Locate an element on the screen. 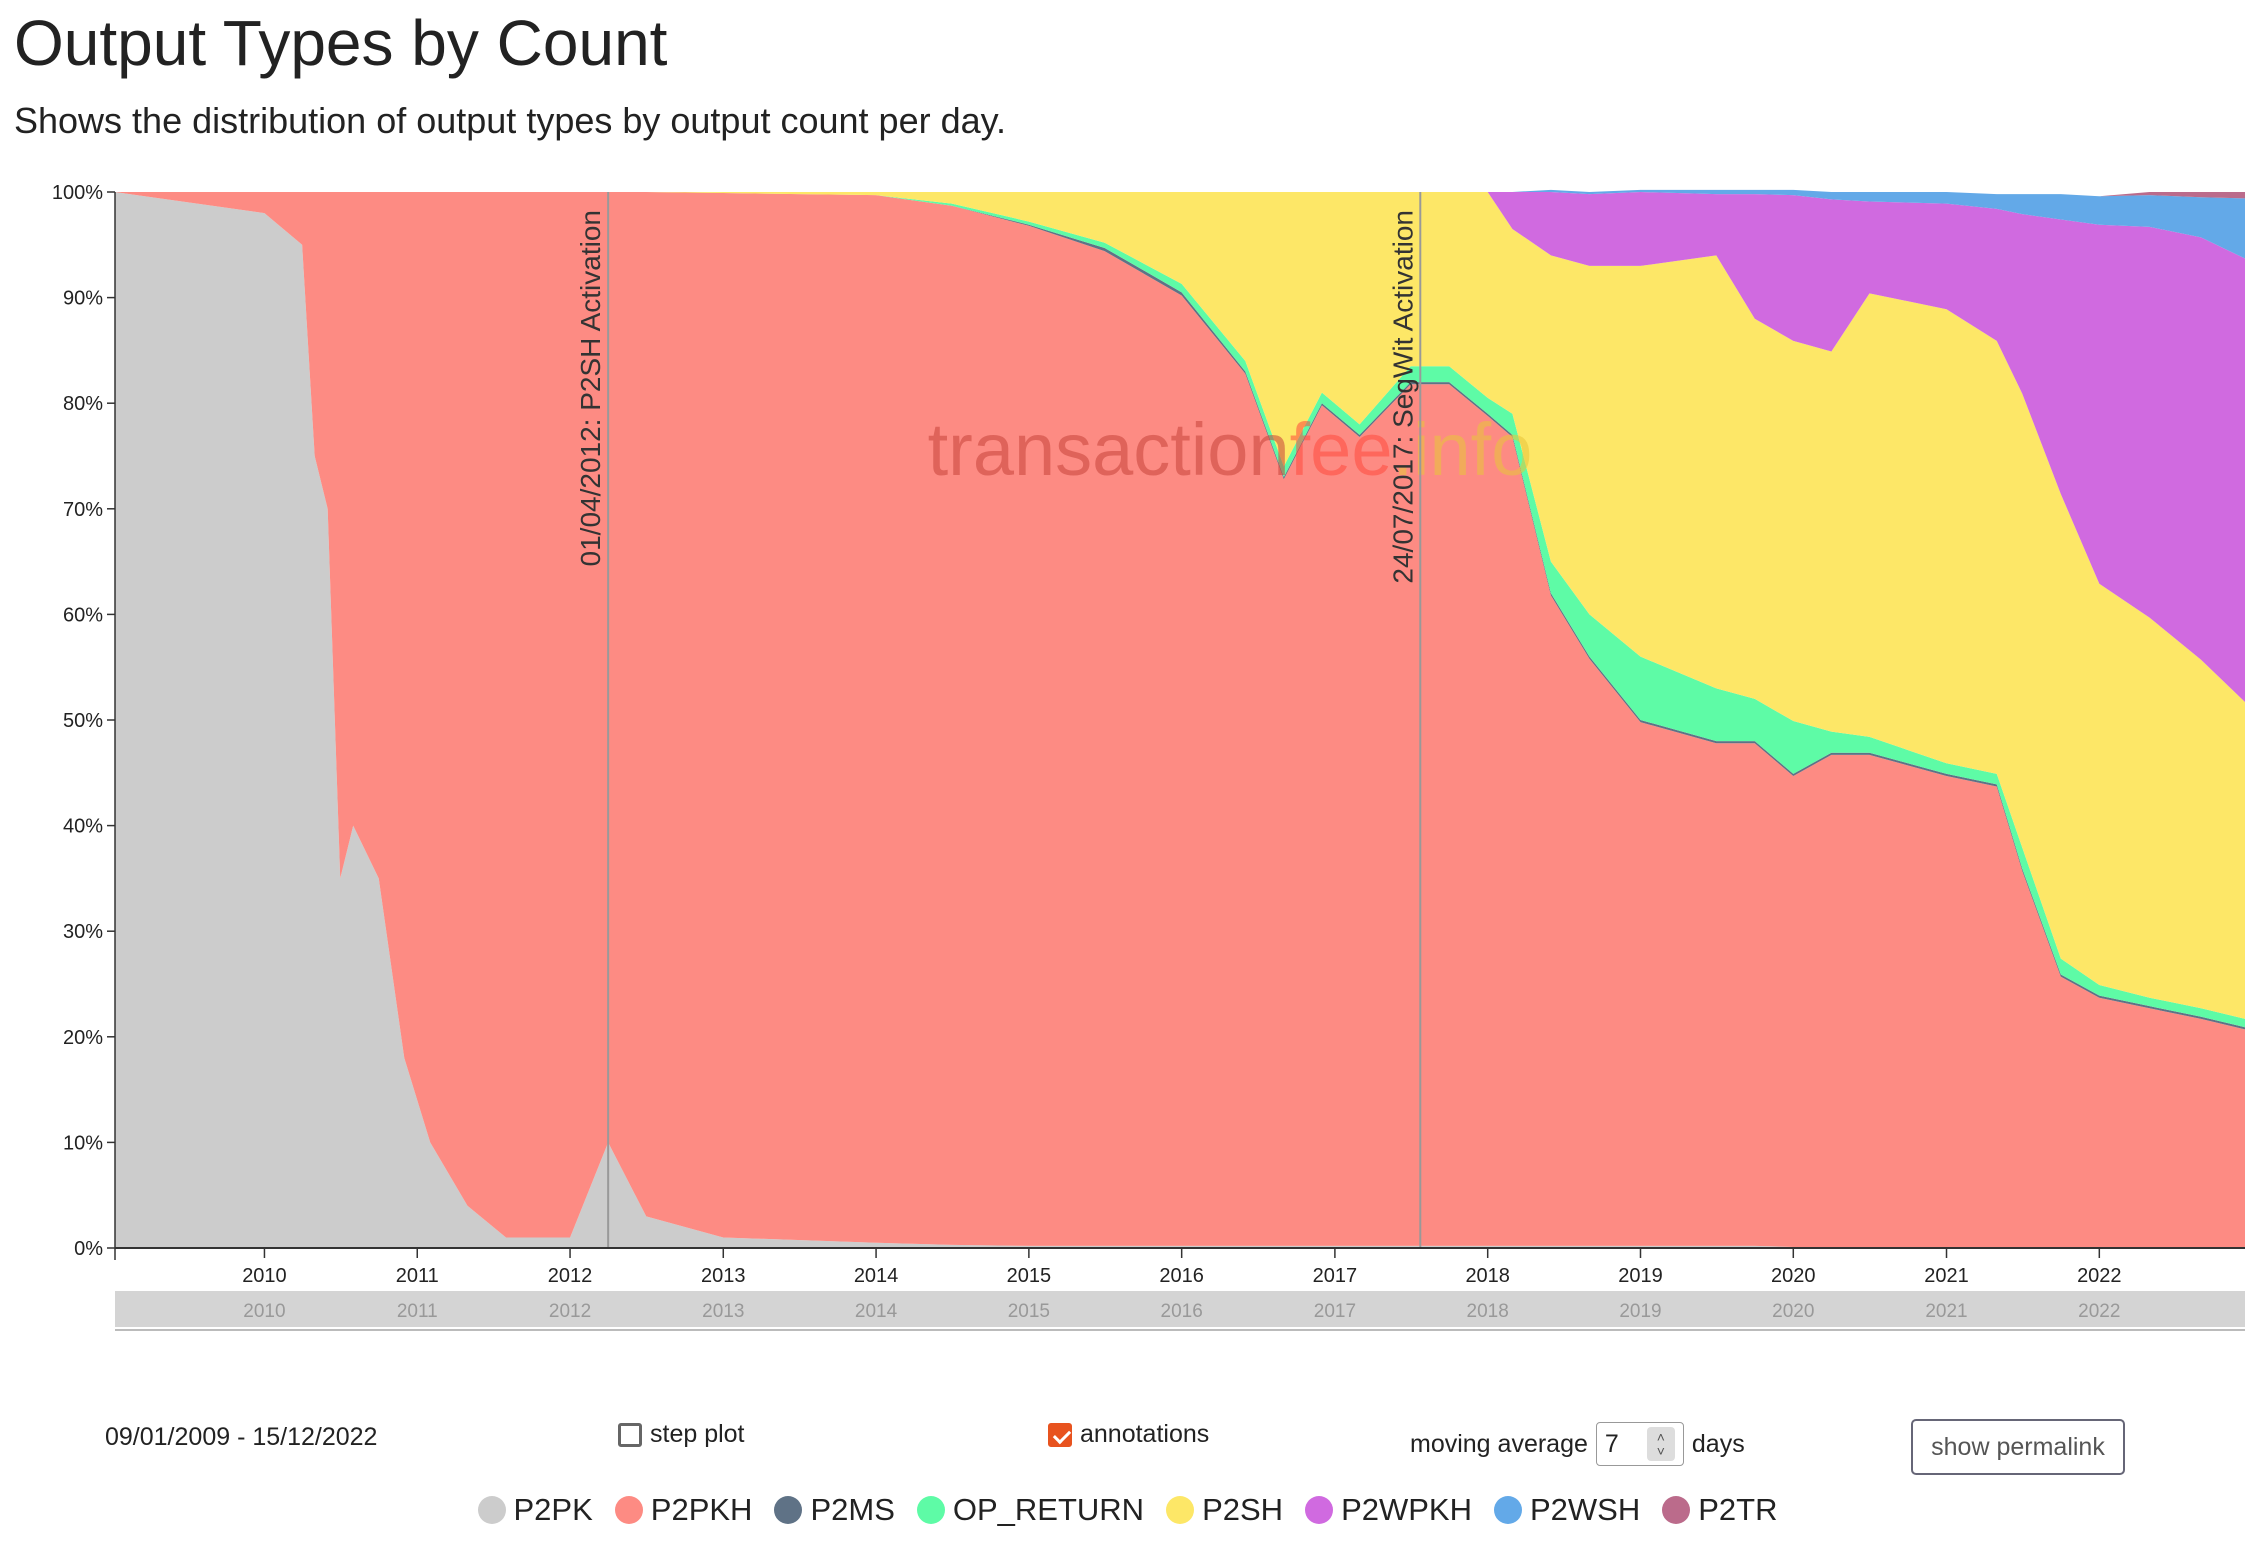 The width and height of the screenshot is (2255, 1541). y-tick-label: 70% is located at coordinates (83, 510).